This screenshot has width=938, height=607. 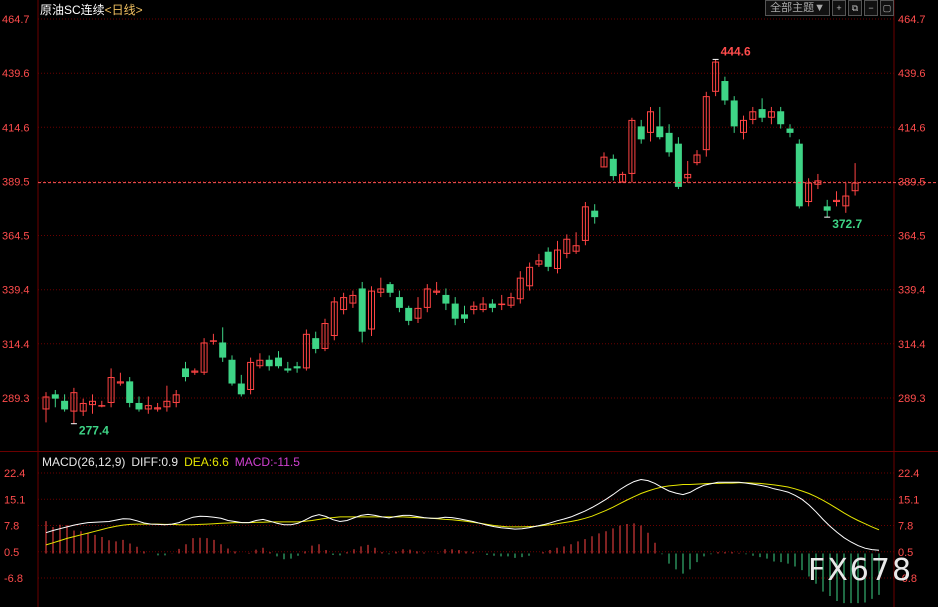 What do you see at coordinates (14, 500) in the screenshot?
I see `macd-tick-label-left: 15.1` at bounding box center [14, 500].